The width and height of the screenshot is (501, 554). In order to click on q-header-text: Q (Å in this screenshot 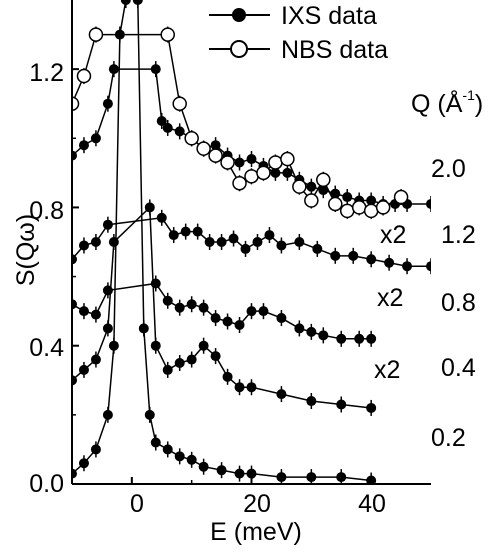, I will do `click(437, 103)`.